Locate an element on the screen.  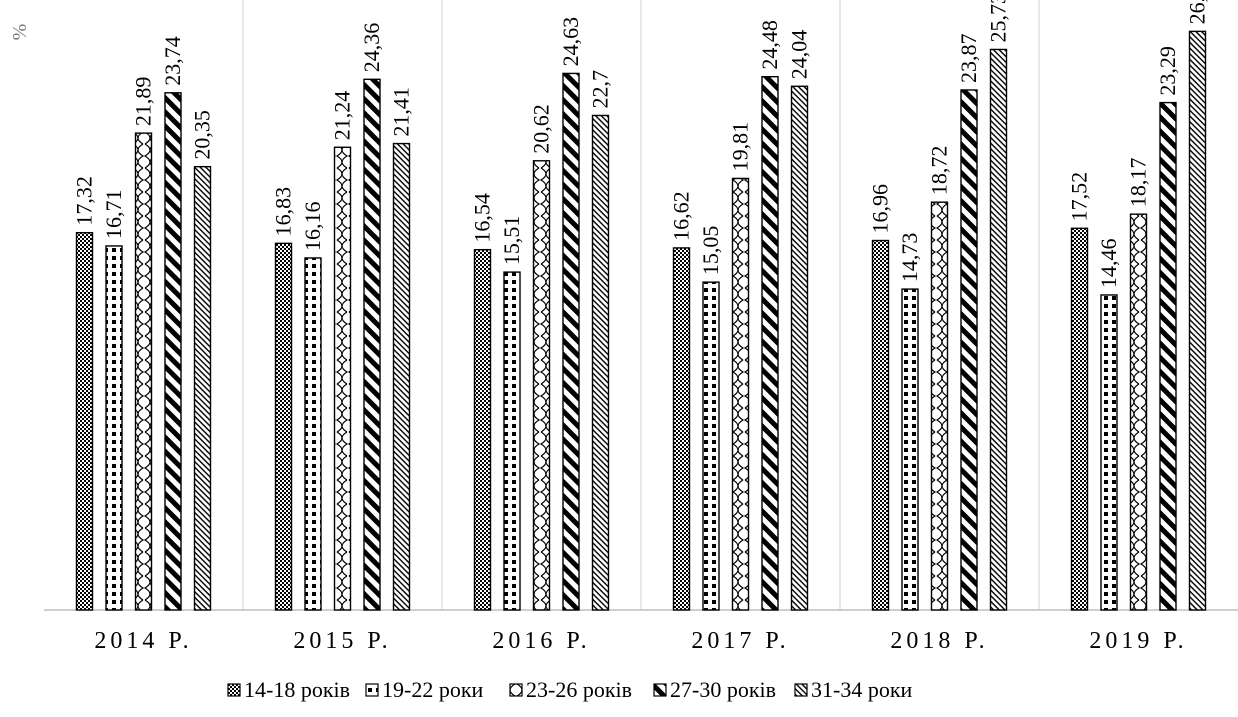
value-label: 24,04 is located at coordinates (799, 55).